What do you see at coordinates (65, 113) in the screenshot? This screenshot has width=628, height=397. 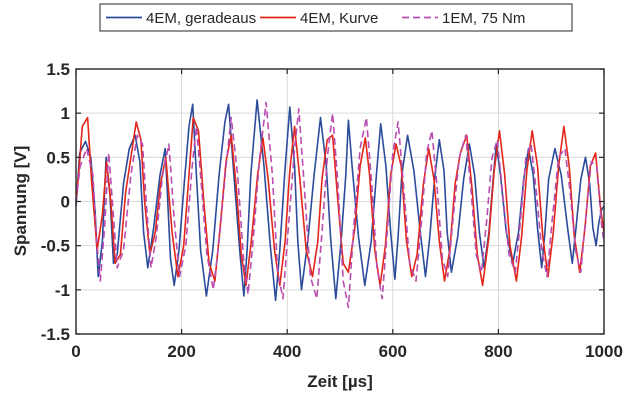 I see `y-tick-label: 1` at bounding box center [65, 113].